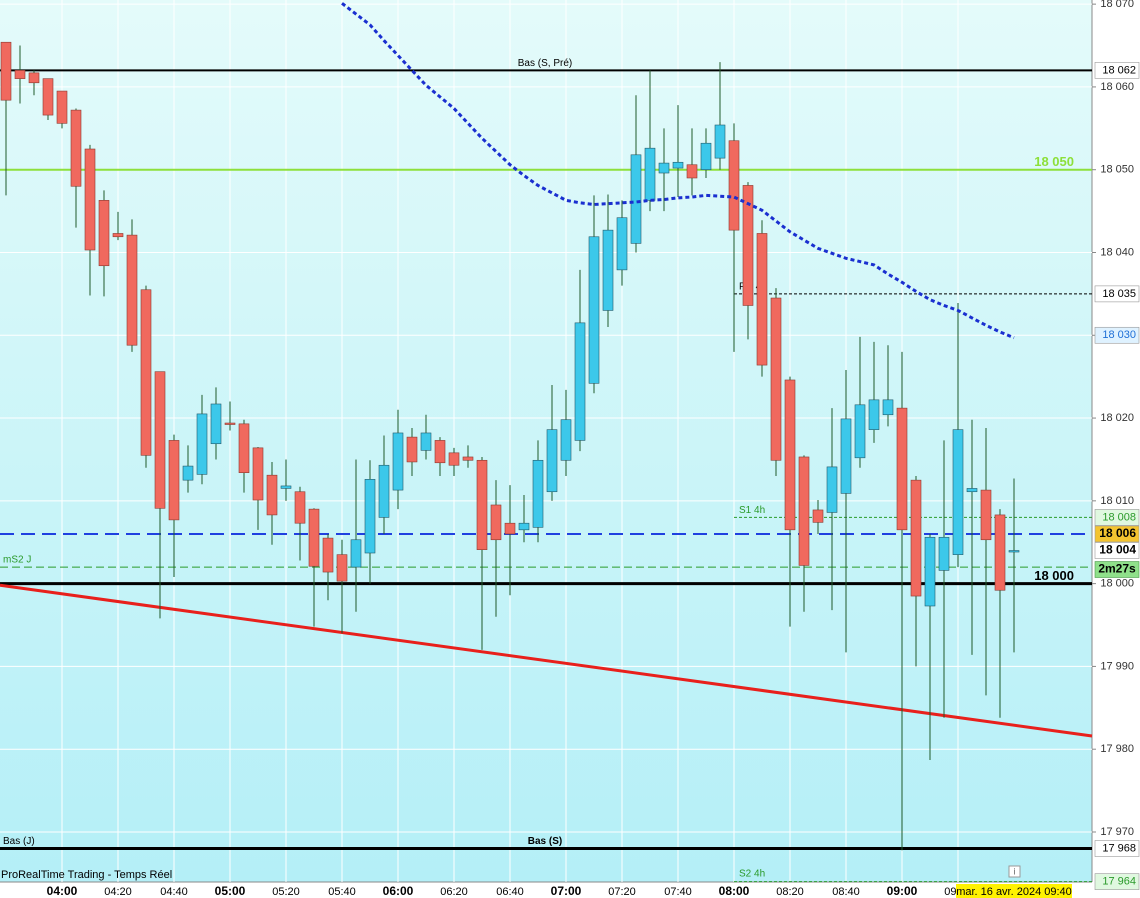 The image size is (1140, 898). Describe the element at coordinates (546, 890) in the screenshot. I see `time-axis` at that location.